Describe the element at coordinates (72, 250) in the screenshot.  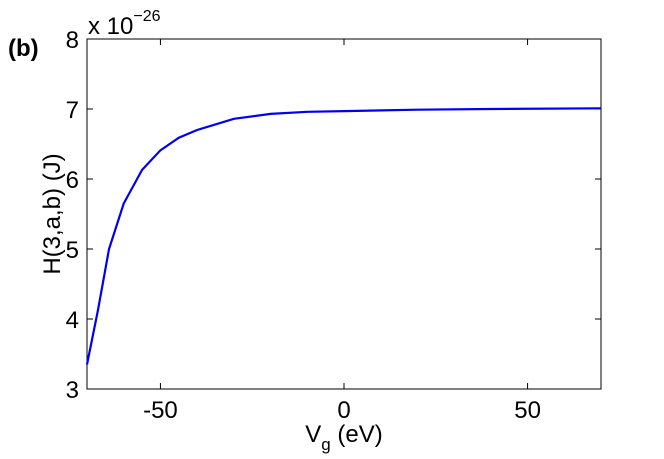
I see `y-tick-label: 5` at that location.